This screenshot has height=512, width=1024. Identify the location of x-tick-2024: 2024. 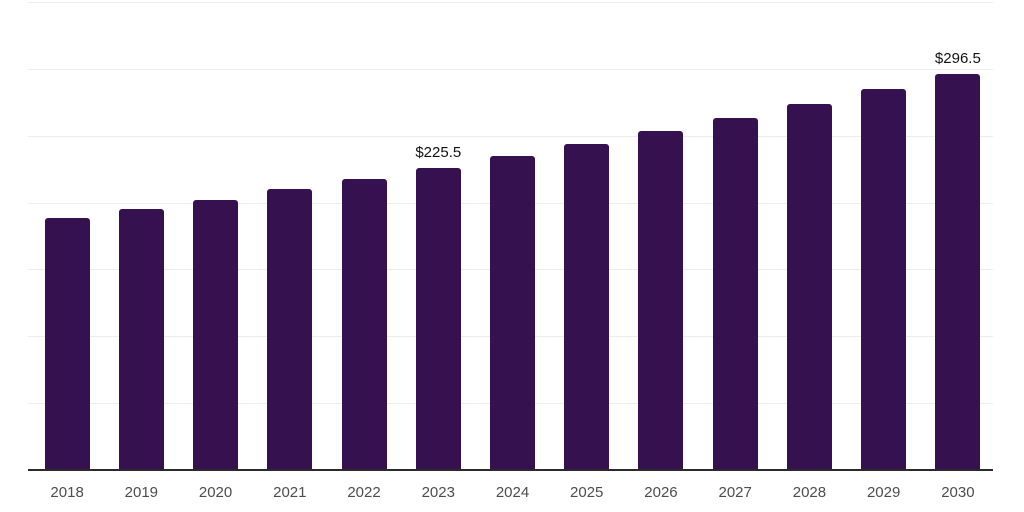
(512, 492).